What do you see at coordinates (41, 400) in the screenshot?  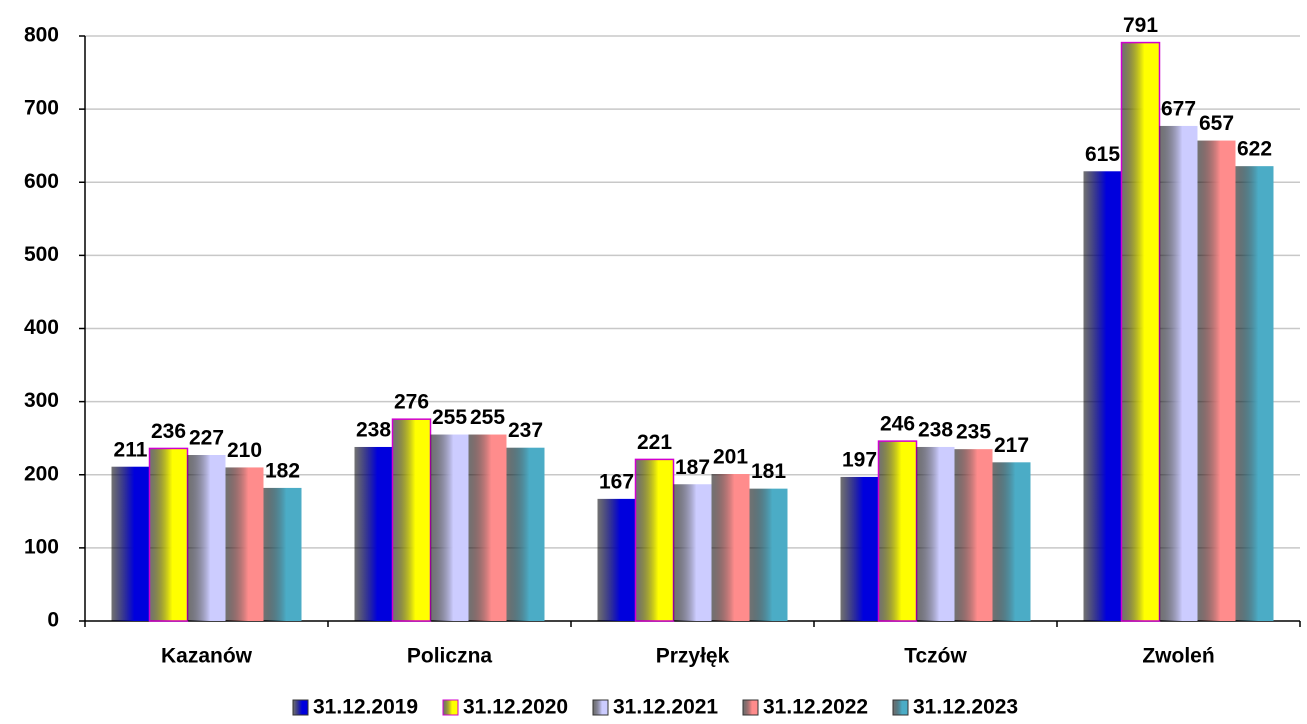 I see `y-tick-label: 300` at bounding box center [41, 400].